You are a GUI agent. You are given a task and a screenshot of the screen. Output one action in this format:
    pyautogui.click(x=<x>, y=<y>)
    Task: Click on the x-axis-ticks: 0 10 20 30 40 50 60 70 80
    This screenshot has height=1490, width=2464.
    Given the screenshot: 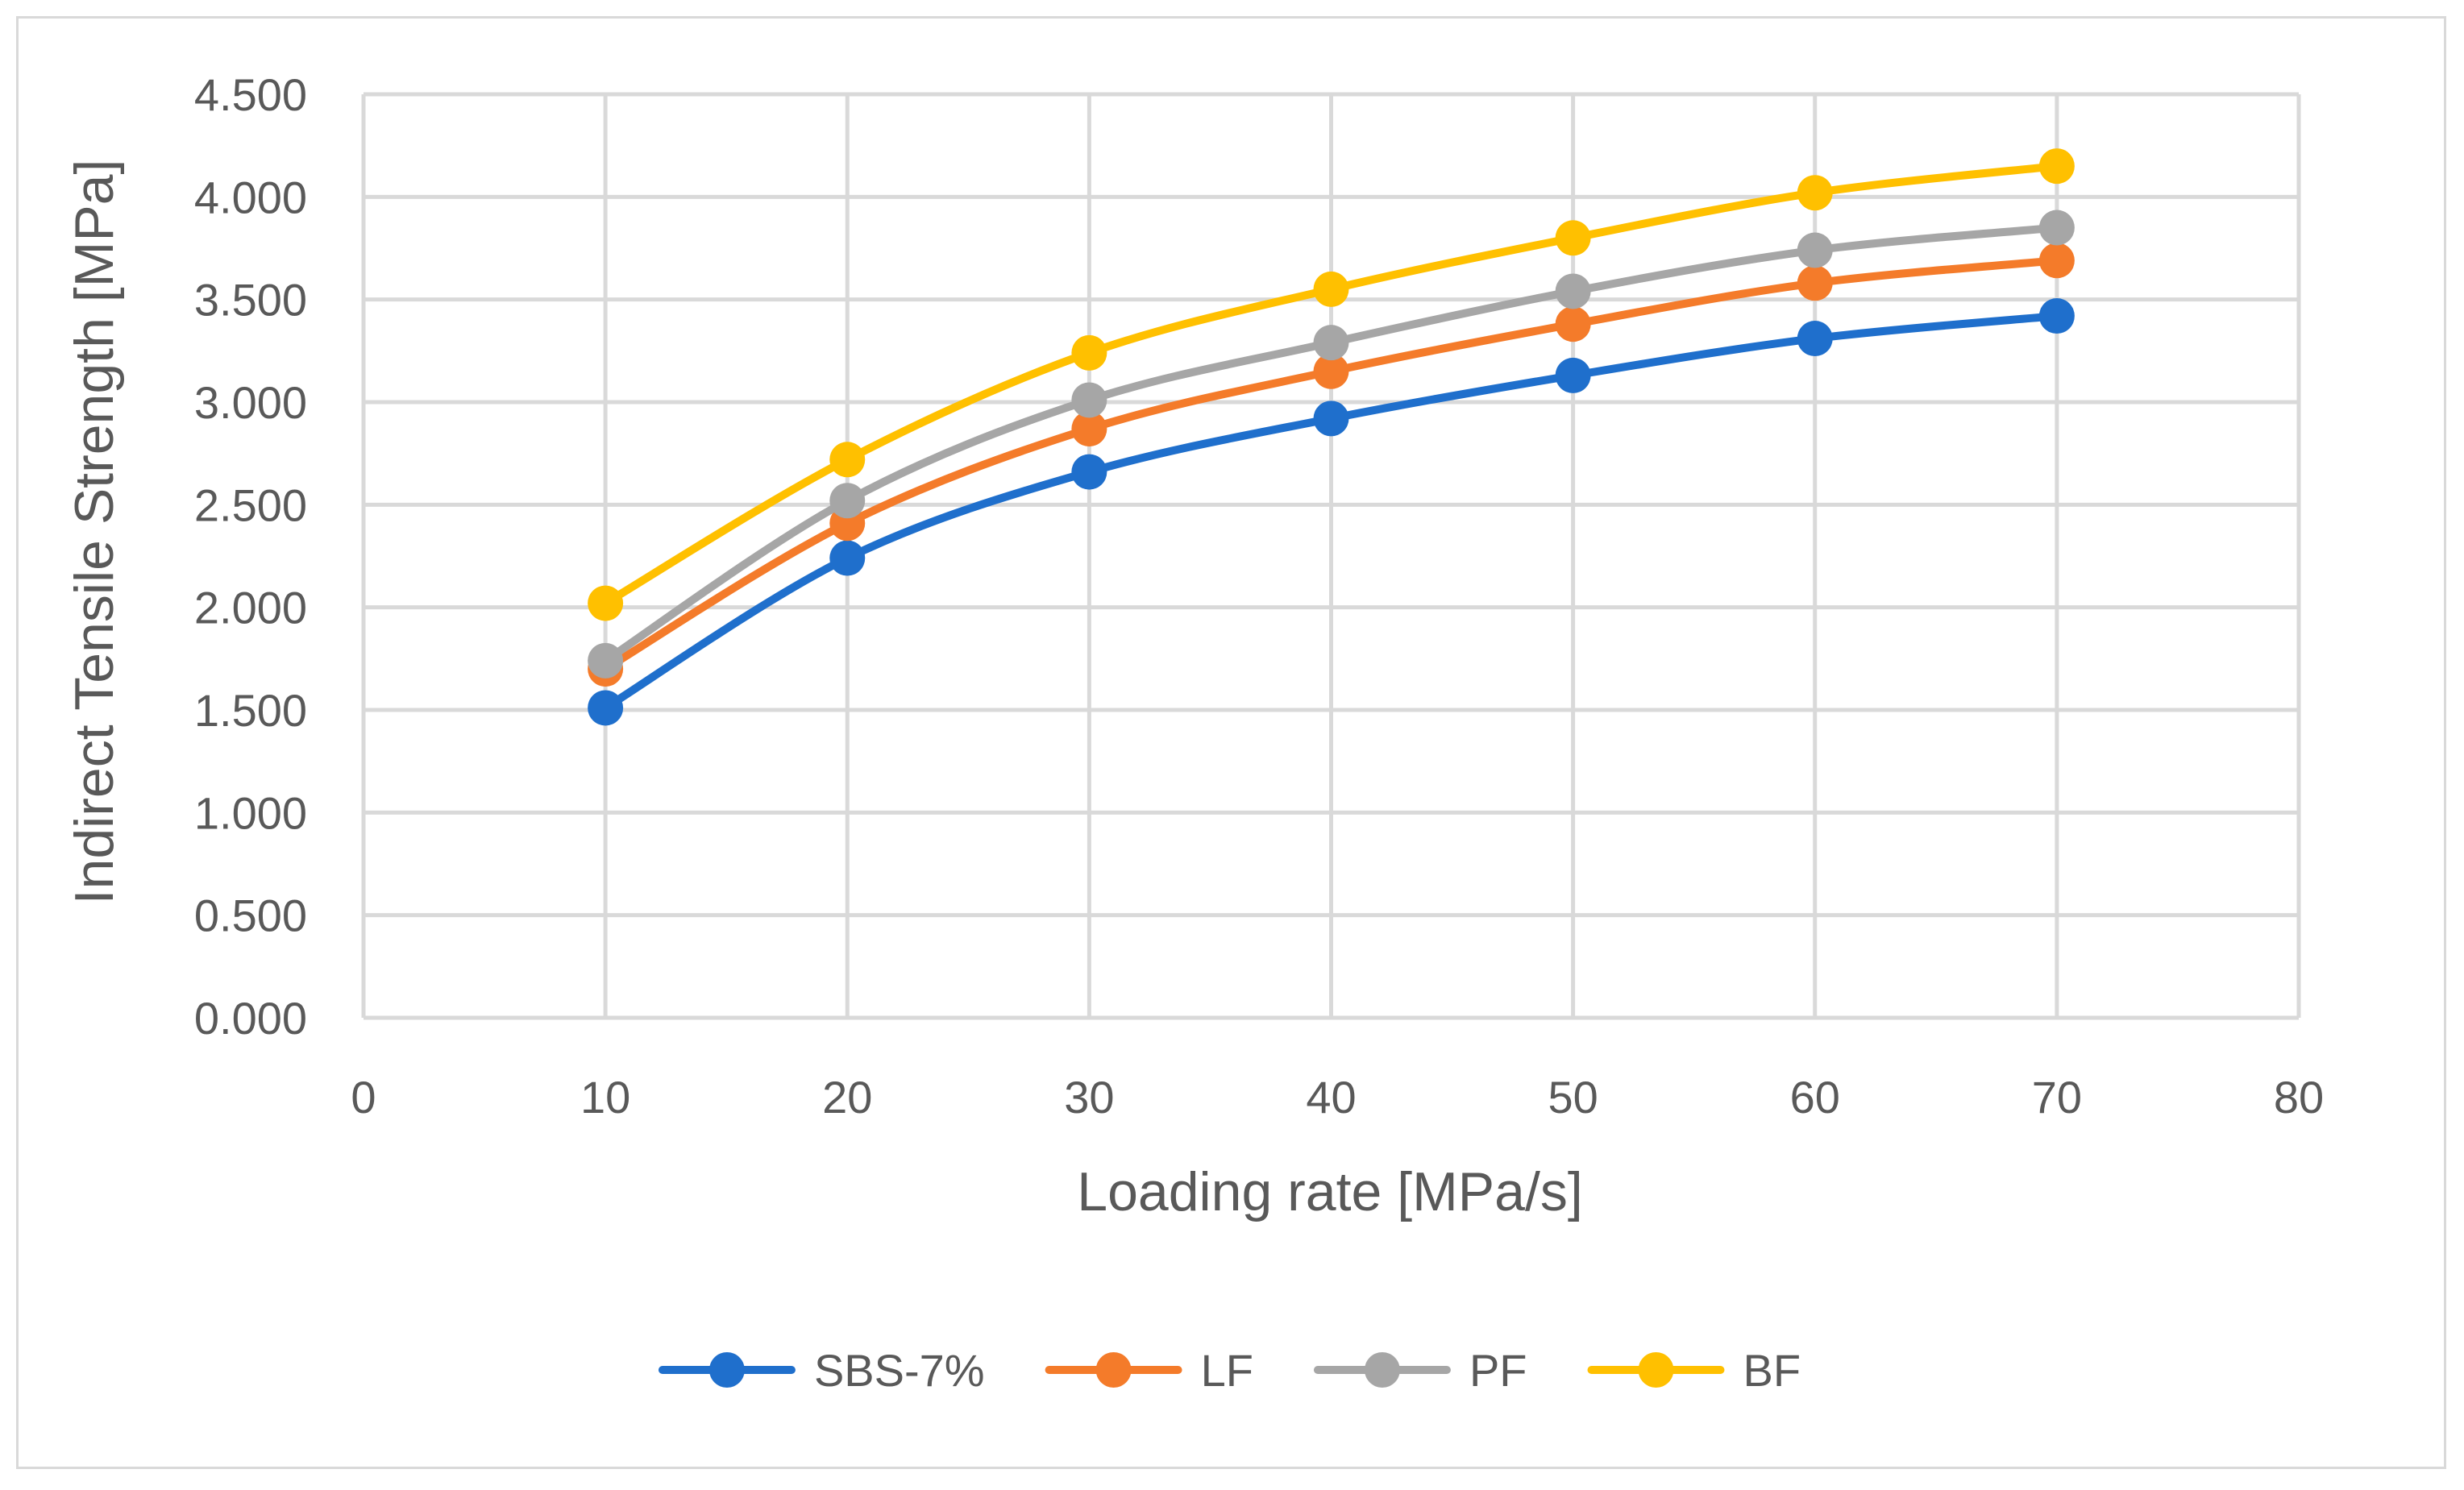 What is the action you would take?
    pyautogui.click(x=1337, y=1097)
    